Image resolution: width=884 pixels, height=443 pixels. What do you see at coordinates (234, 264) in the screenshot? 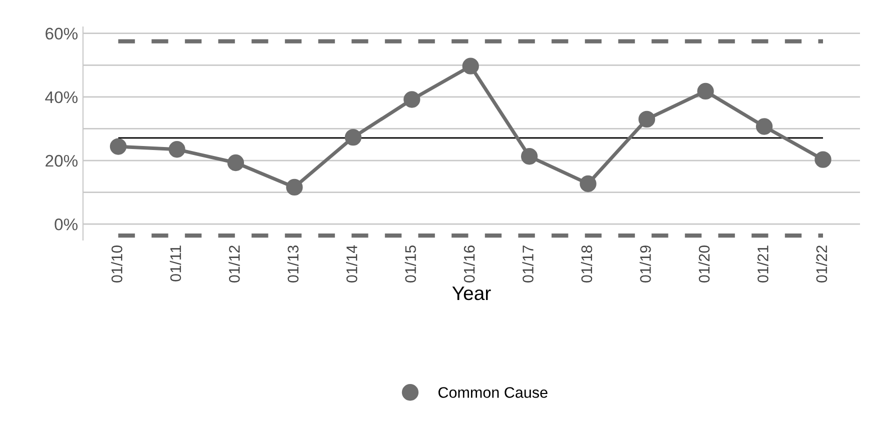
I see `x-tick-label: 01/12` at bounding box center [234, 264].